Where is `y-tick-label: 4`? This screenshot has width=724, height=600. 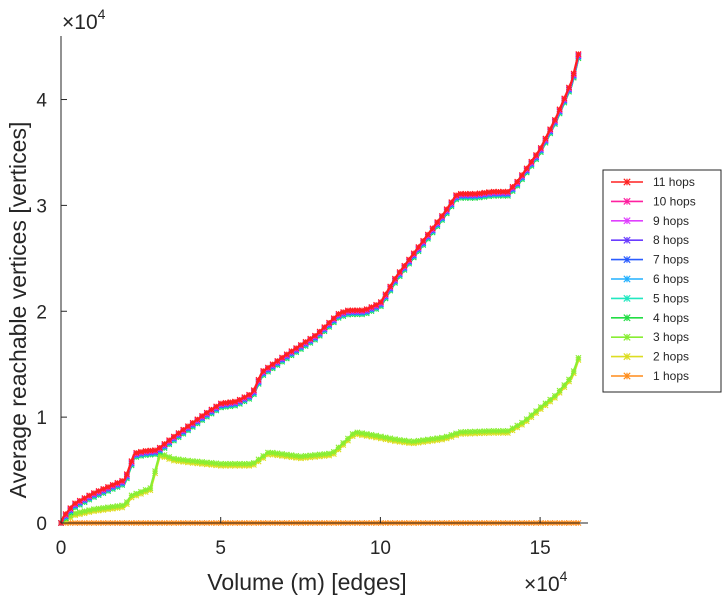
y-tick-label: 4 is located at coordinates (41, 101).